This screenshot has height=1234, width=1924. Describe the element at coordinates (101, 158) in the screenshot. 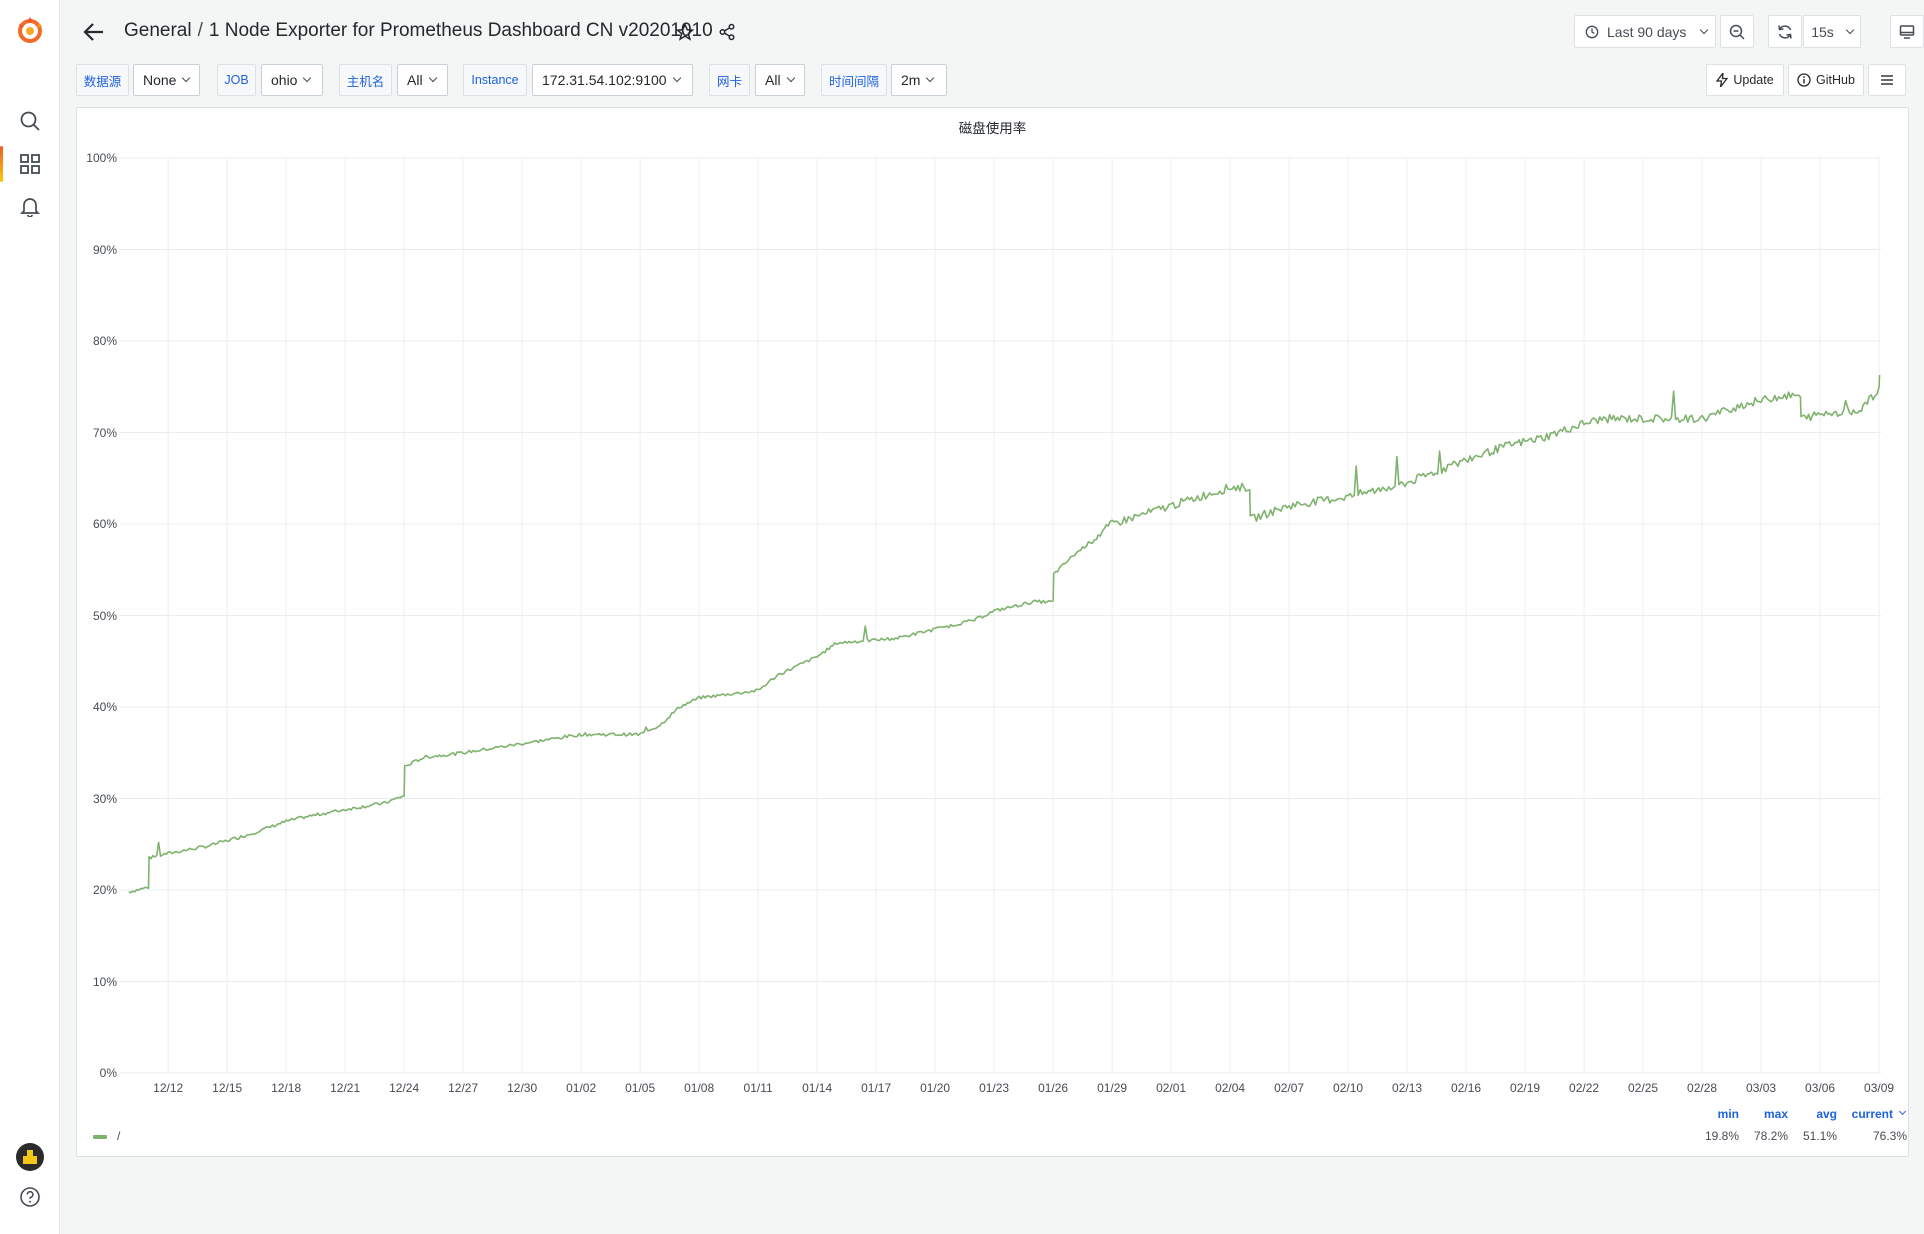

I see `y-tick-label: 100%` at that location.